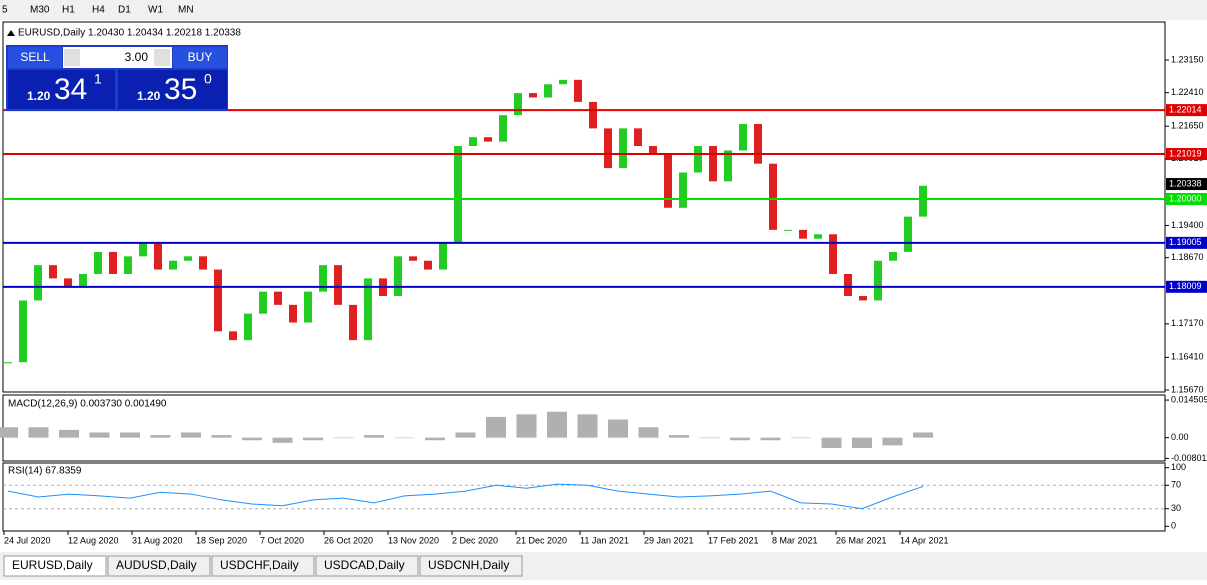  Describe the element at coordinates (1185, 198) in the screenshot. I see `level-label: 1.20000` at that location.